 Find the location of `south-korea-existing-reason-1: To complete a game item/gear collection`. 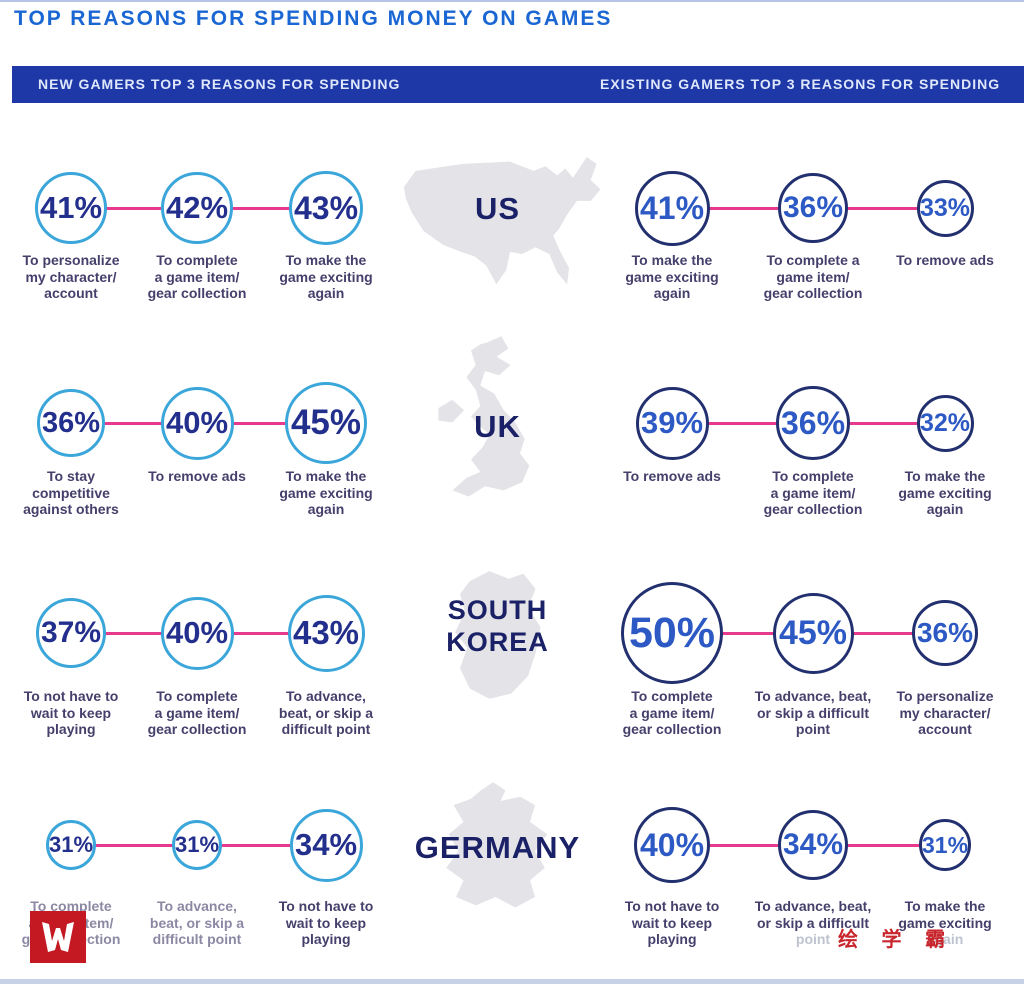

south-korea-existing-reason-1: To complete a game item/gear collection is located at coordinates (672, 712).